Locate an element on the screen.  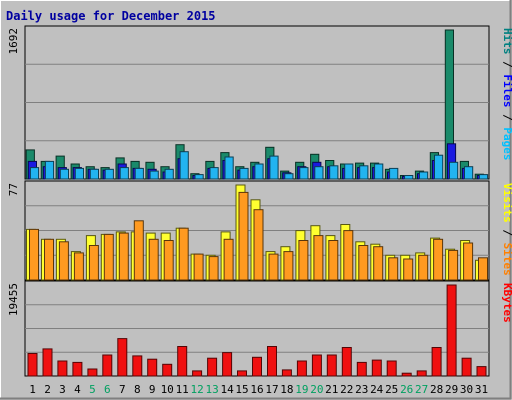
legend-item-visits: Visits is located at coordinates (506, 203).